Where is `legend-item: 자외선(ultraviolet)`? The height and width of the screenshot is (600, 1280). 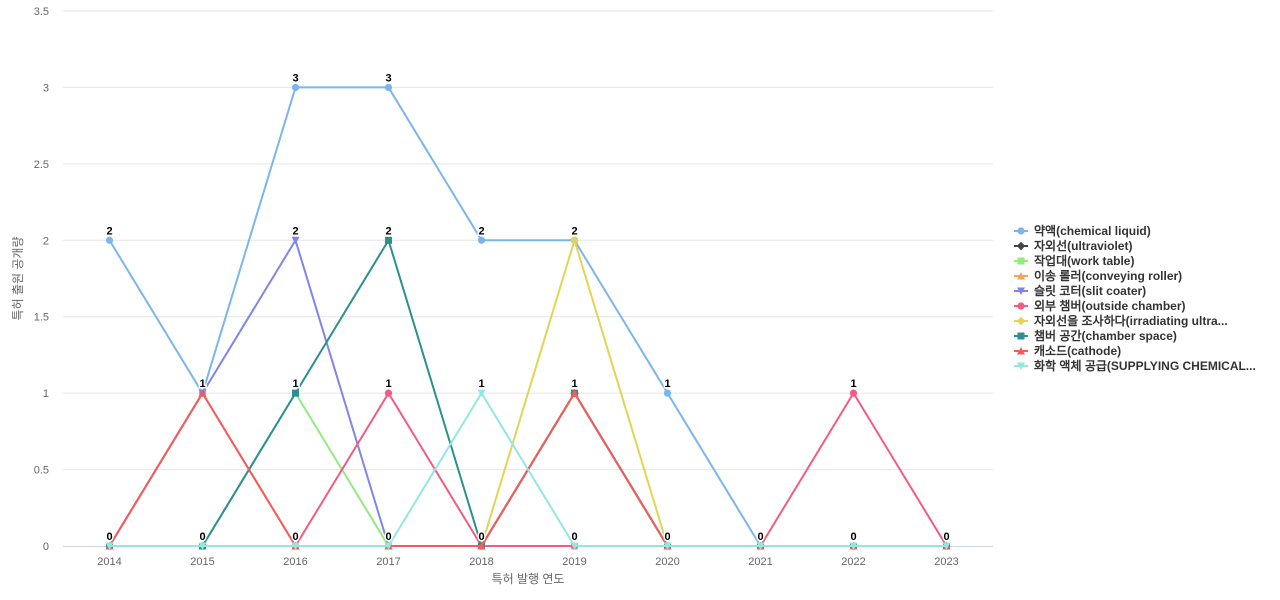 legend-item: 자외선(ultraviolet) is located at coordinates (1073, 245).